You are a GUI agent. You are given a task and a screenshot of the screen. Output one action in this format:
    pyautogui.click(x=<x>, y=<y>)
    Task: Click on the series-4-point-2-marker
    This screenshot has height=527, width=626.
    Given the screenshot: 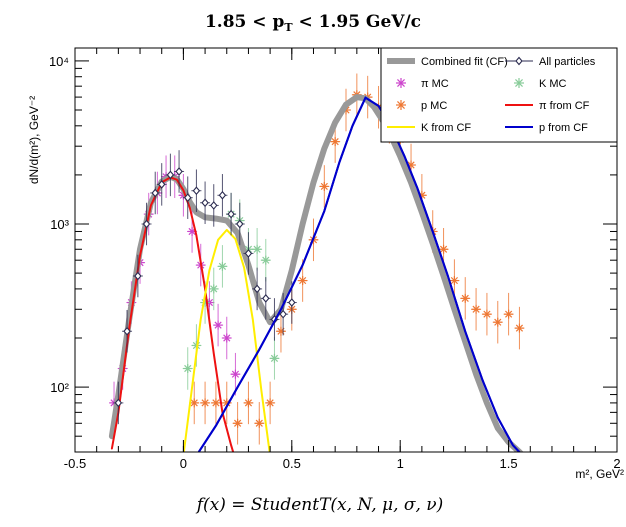 What is the action you would take?
    pyautogui.click(x=138, y=276)
    